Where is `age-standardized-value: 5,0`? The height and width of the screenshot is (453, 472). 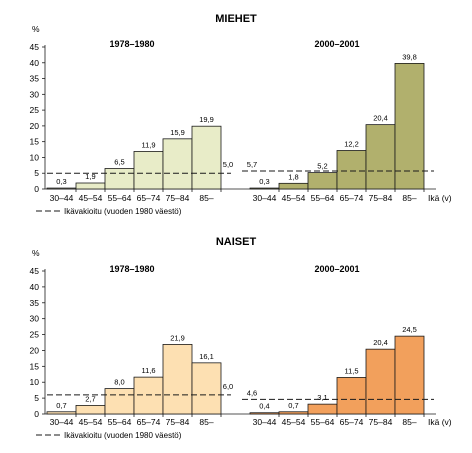
age-standardized-value: 5,0 is located at coordinates (228, 164).